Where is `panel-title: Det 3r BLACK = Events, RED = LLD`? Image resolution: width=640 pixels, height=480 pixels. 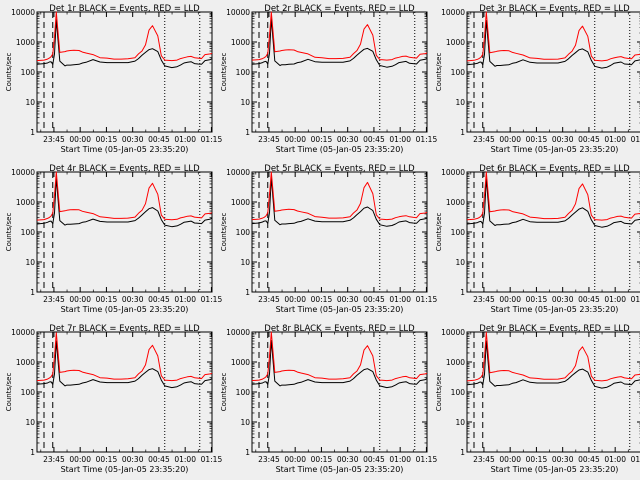
panel-title: Det 3r BLACK = Events, RED = LLD is located at coordinates (554, 9).